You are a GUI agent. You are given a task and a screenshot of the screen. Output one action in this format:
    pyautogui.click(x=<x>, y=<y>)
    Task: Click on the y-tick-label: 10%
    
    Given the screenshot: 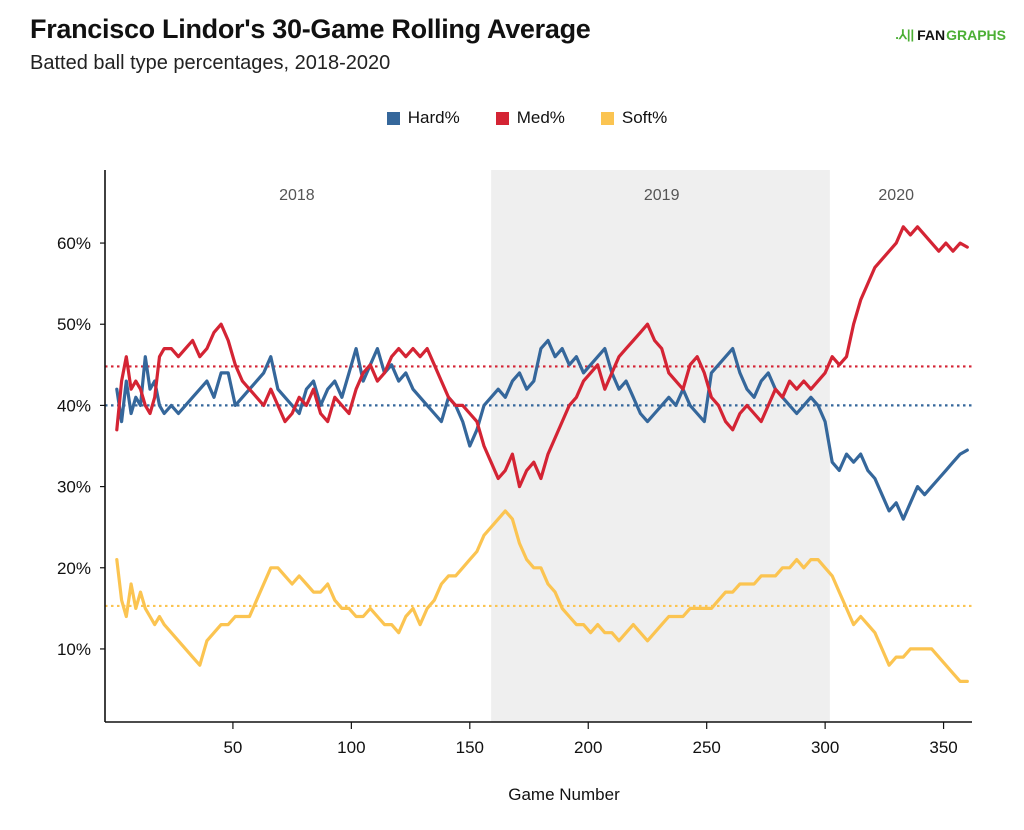 What is the action you would take?
    pyautogui.click(x=74, y=649)
    